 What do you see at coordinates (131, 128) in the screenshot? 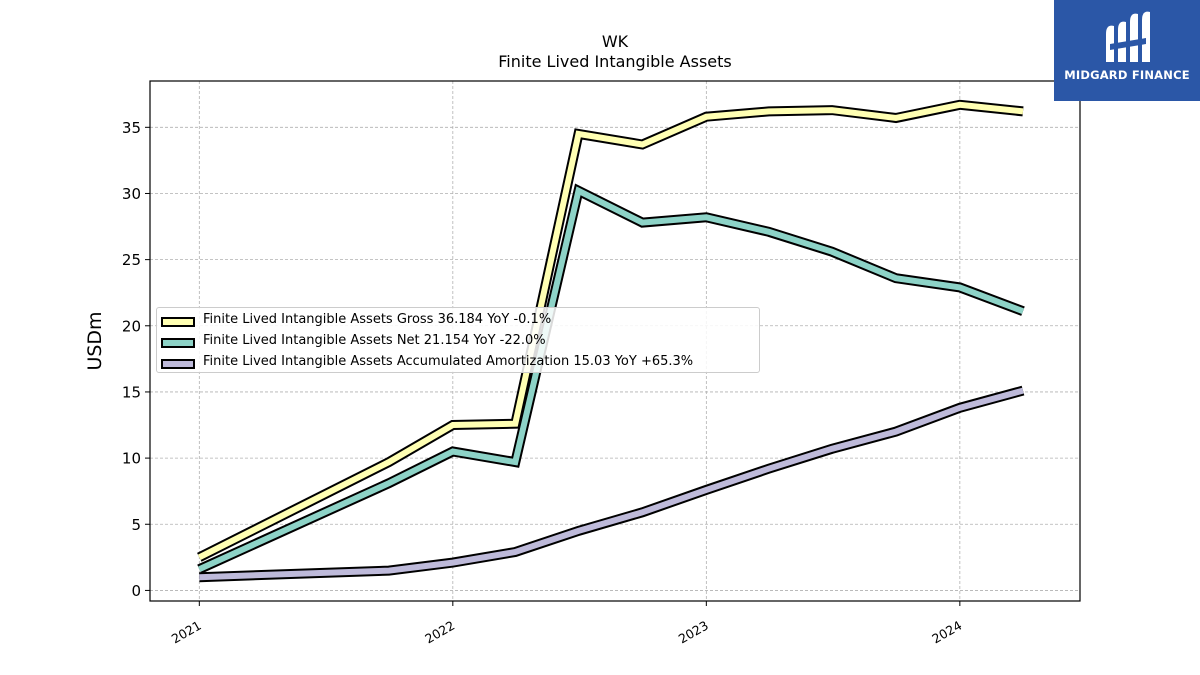
I see `y-tick-label: 35` at bounding box center [131, 128].